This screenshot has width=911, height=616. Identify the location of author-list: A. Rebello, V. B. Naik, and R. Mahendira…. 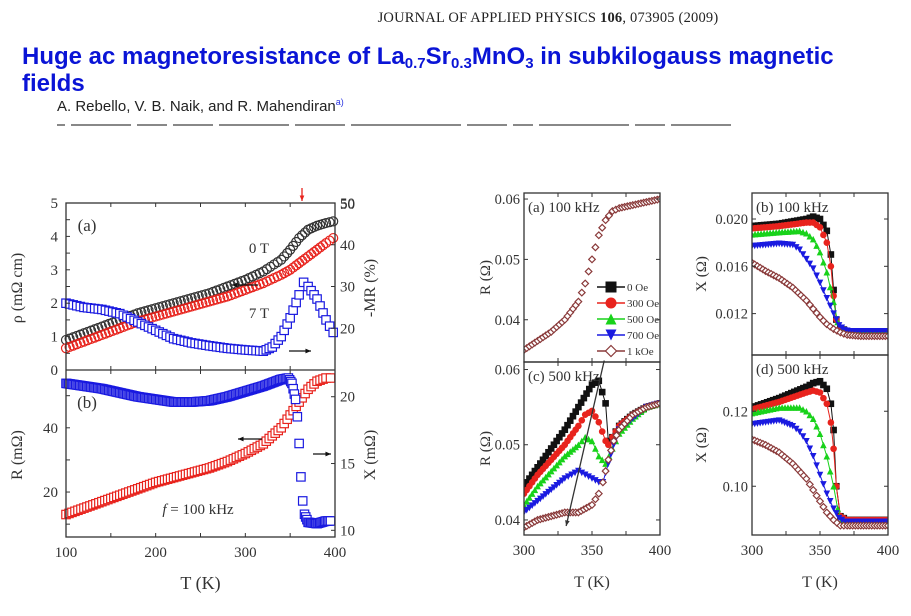
(200, 106).